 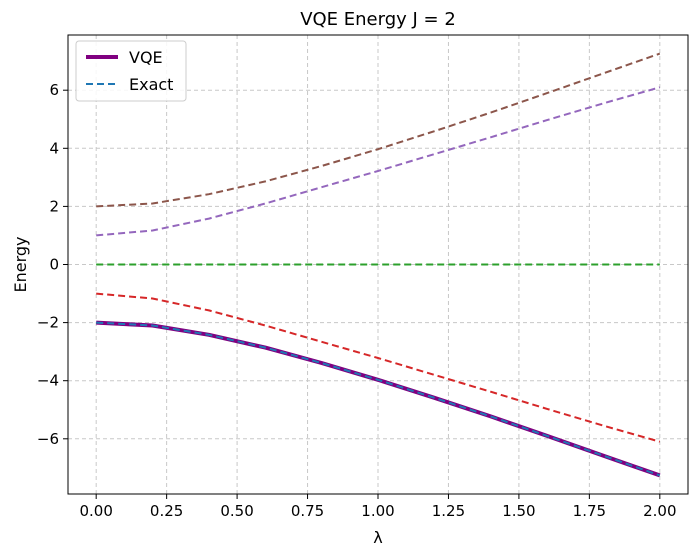 What do you see at coordinates (377, 537) in the screenshot?
I see `x-axis-label: λ` at bounding box center [377, 537].